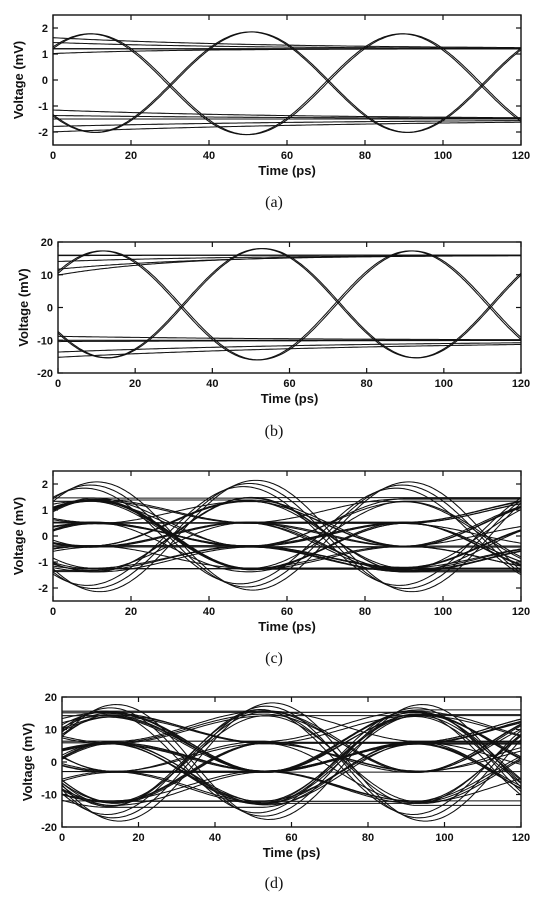  I want to click on y-axis-ticks: -20 -10 0 10 20, so click(281, 763).